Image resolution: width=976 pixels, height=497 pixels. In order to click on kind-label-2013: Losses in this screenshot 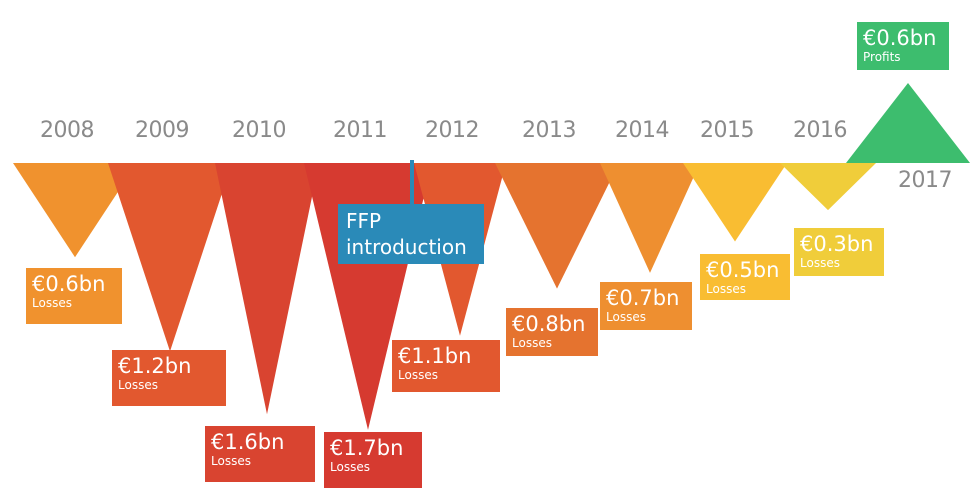, I will do `click(532, 343)`.